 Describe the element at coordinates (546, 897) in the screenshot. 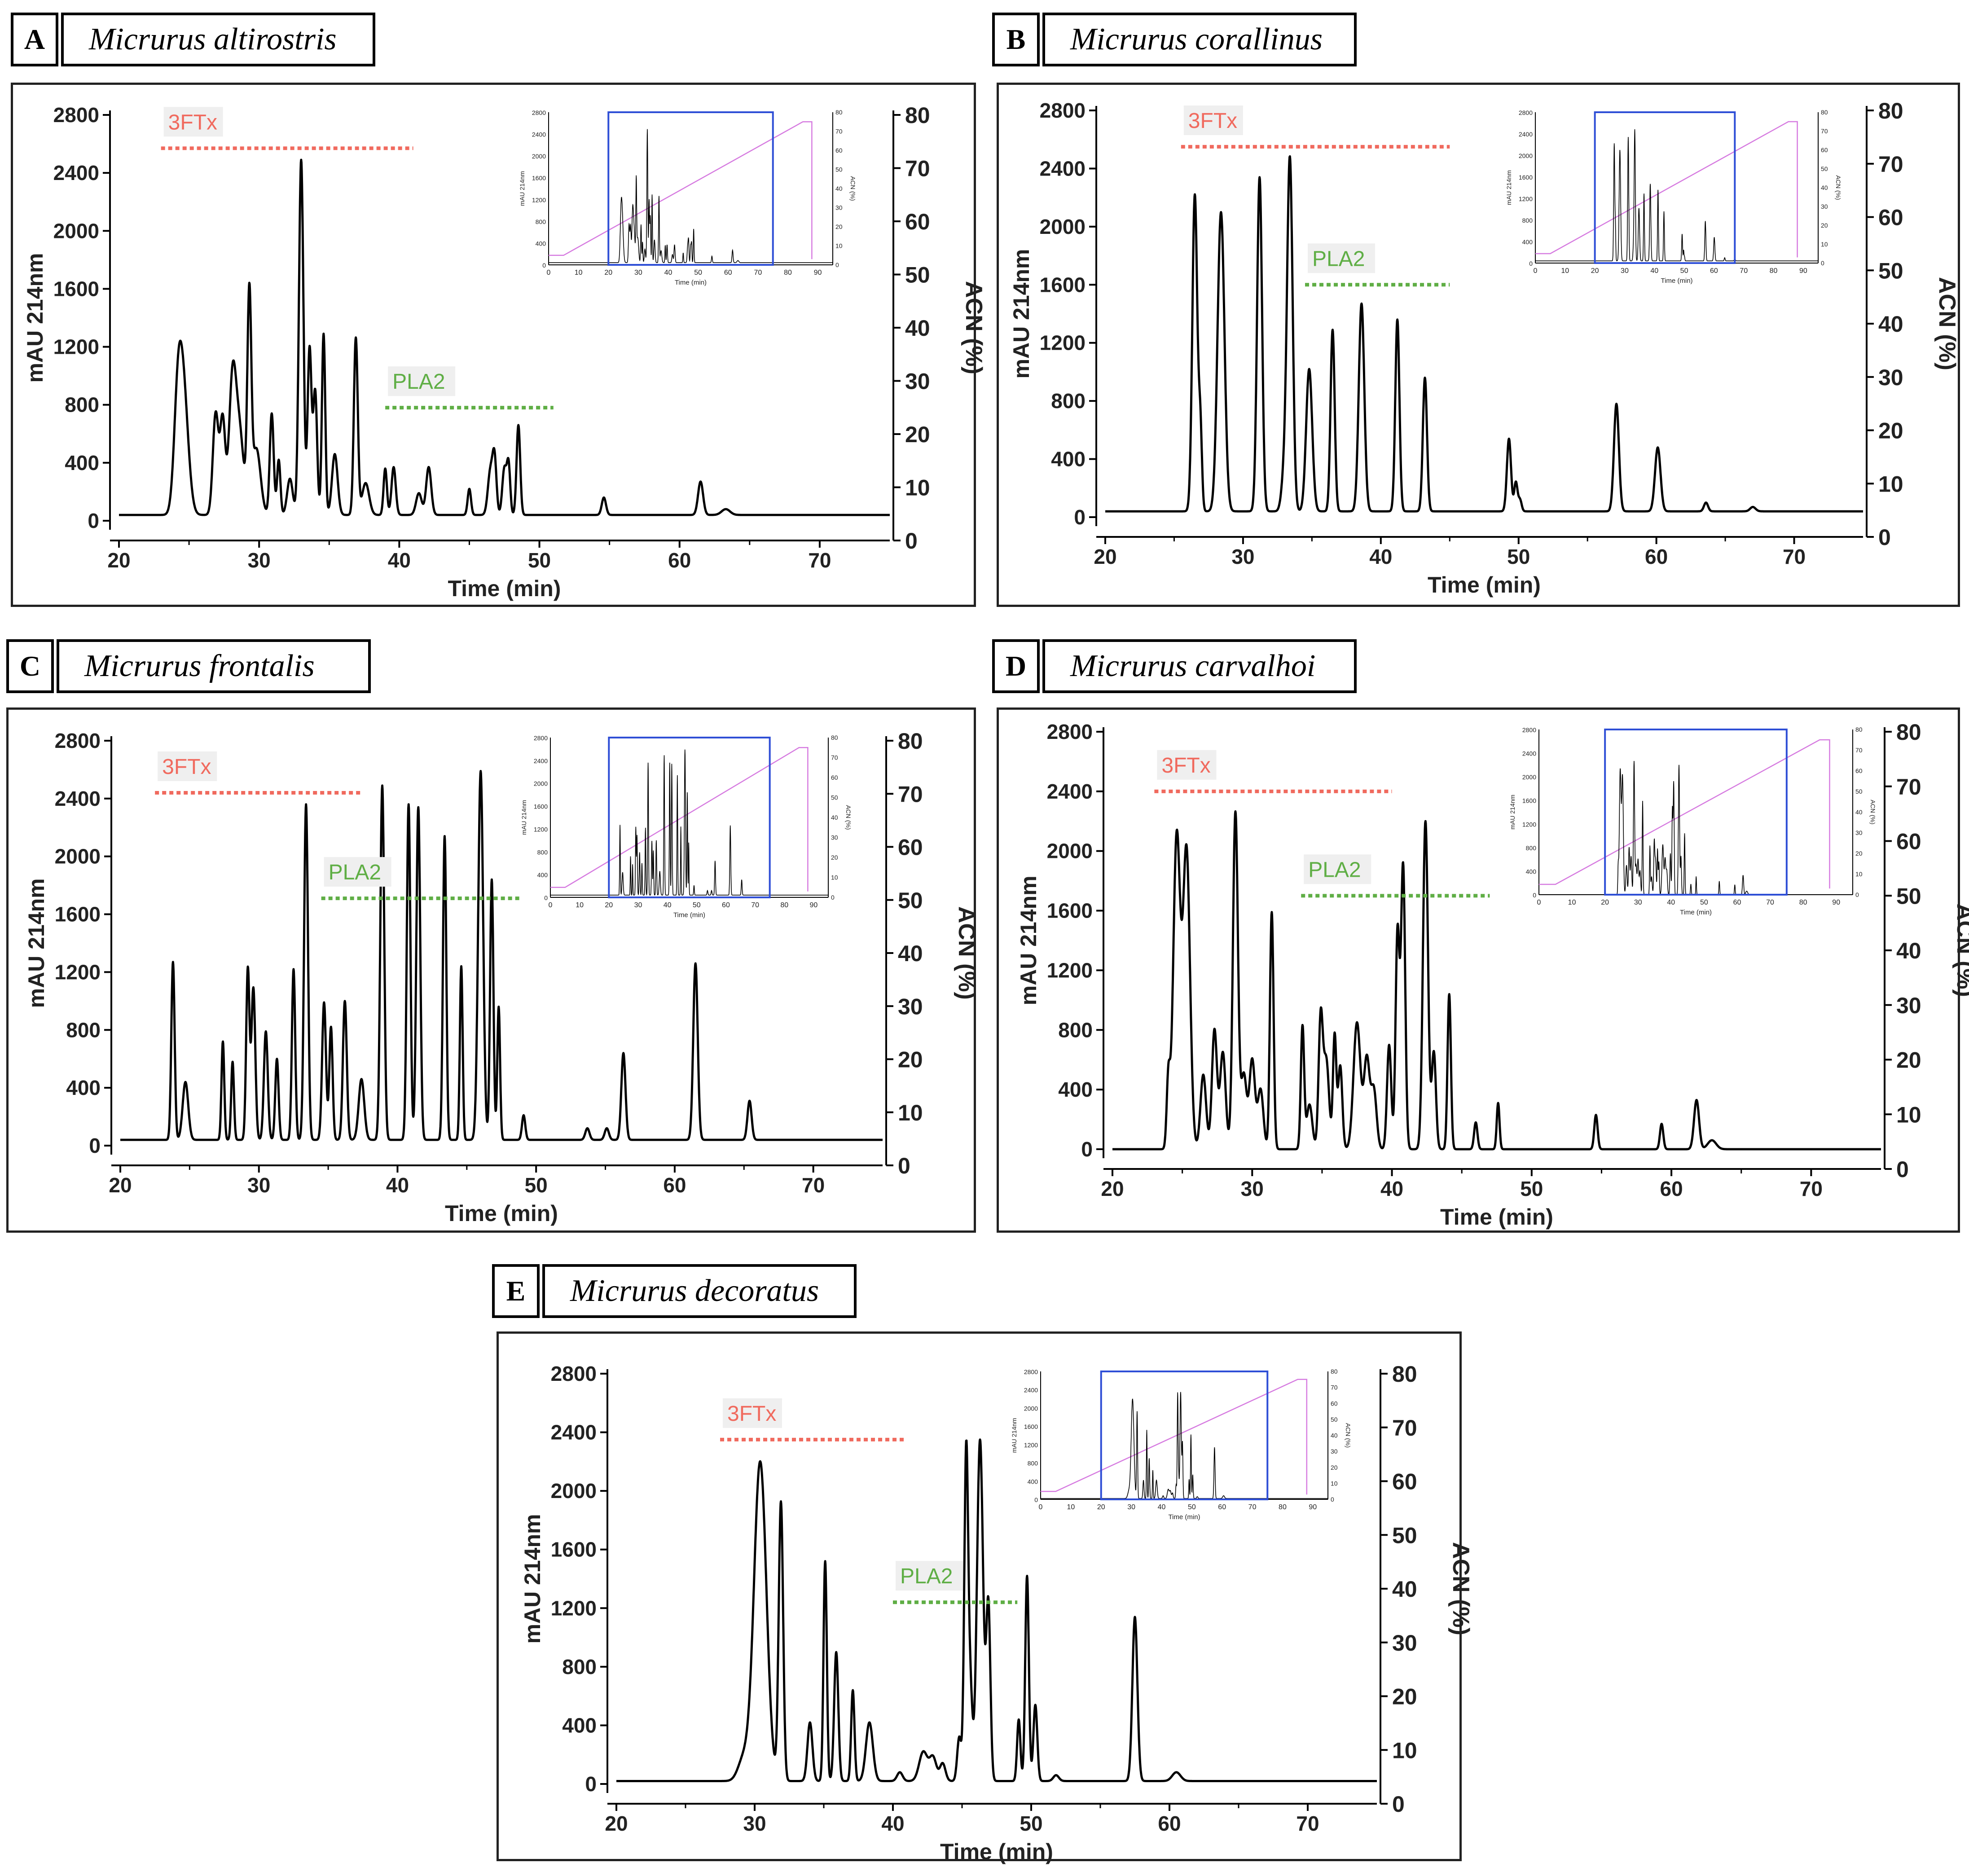

I see `inset-y-tick-label: 0` at that location.